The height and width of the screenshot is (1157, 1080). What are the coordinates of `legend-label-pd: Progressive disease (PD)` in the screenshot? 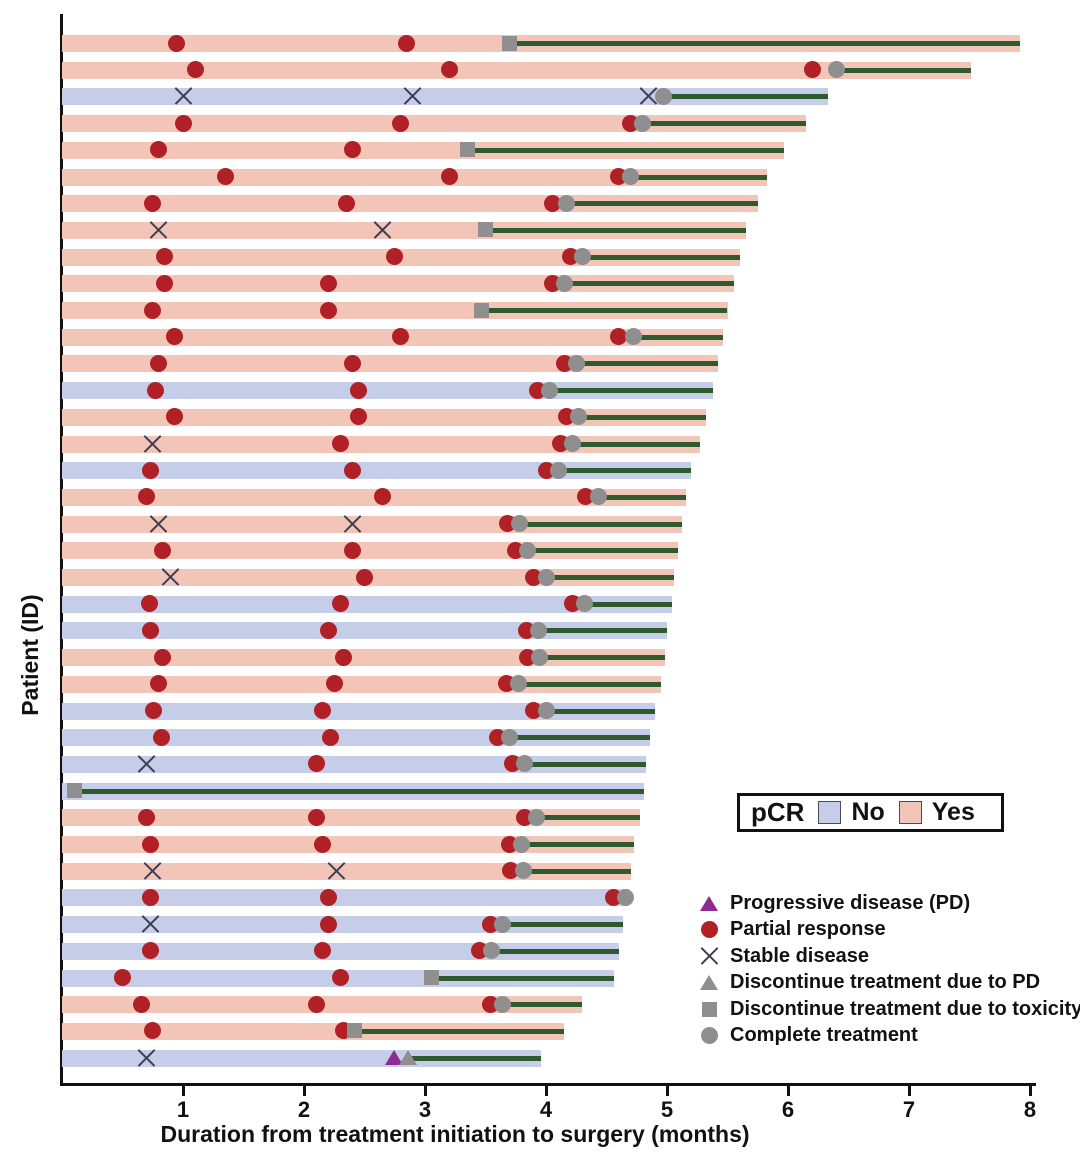 It's located at (850, 902).